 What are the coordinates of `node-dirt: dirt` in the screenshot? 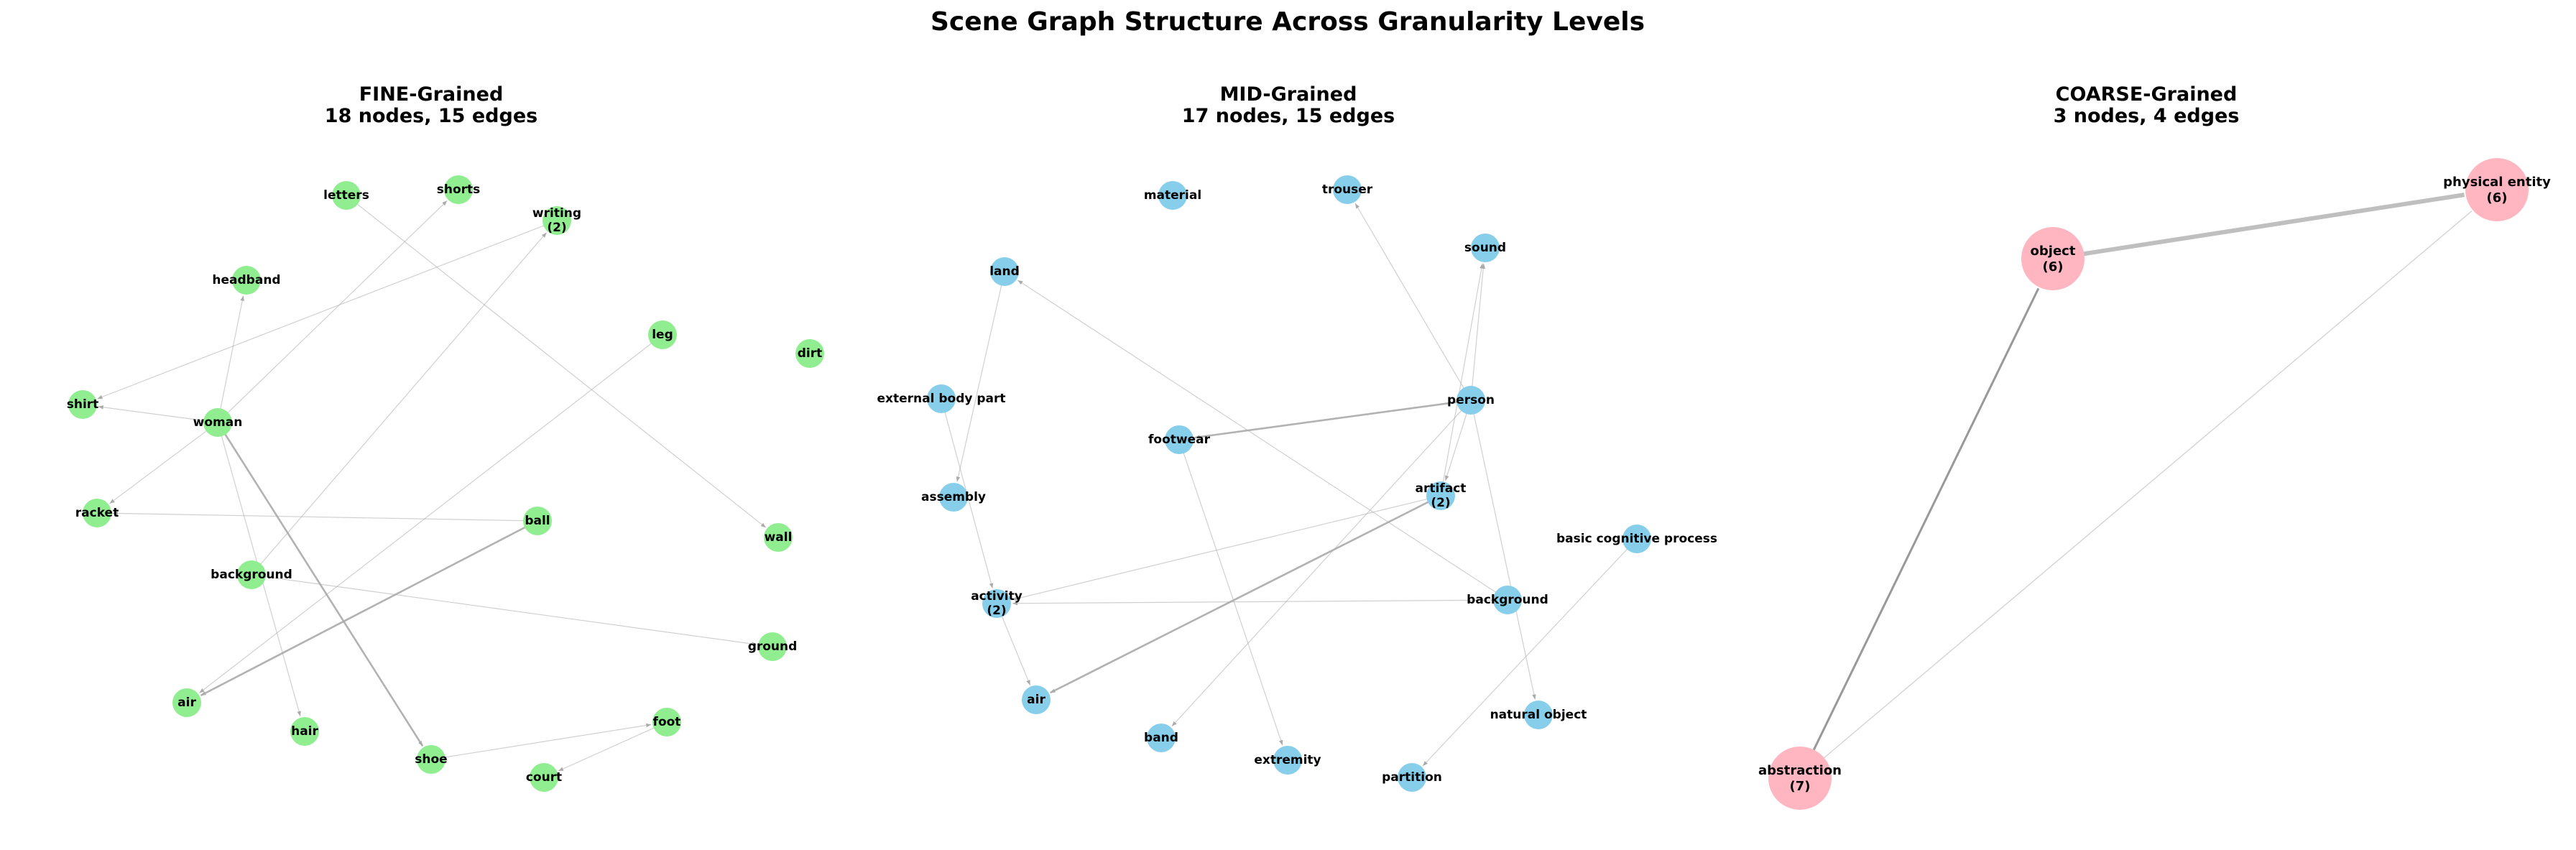 It's located at (810, 353).